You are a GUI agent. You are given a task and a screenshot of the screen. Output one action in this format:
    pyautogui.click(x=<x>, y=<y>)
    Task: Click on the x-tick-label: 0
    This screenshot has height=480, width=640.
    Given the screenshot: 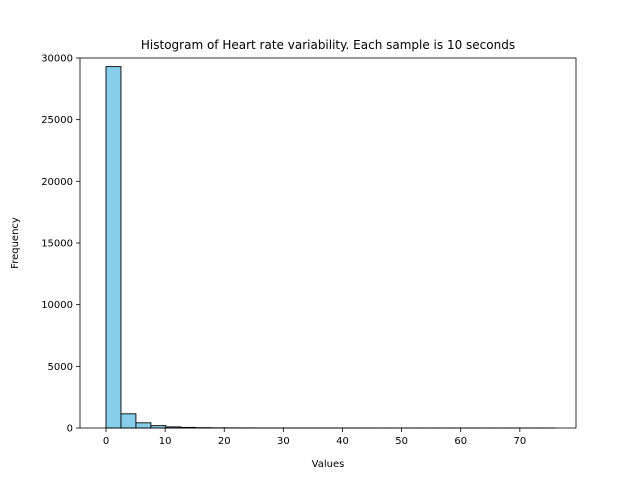 What is the action you would take?
    pyautogui.click(x=106, y=441)
    